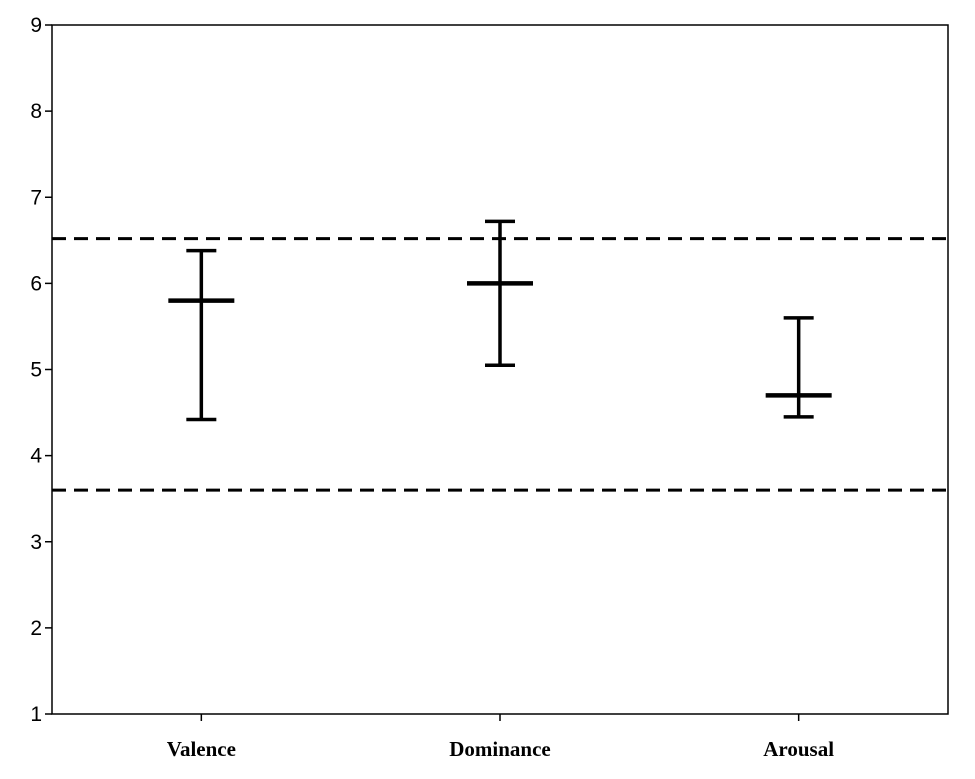  What do you see at coordinates (500, 749) in the screenshot?
I see `x-tick-label: Dominance` at bounding box center [500, 749].